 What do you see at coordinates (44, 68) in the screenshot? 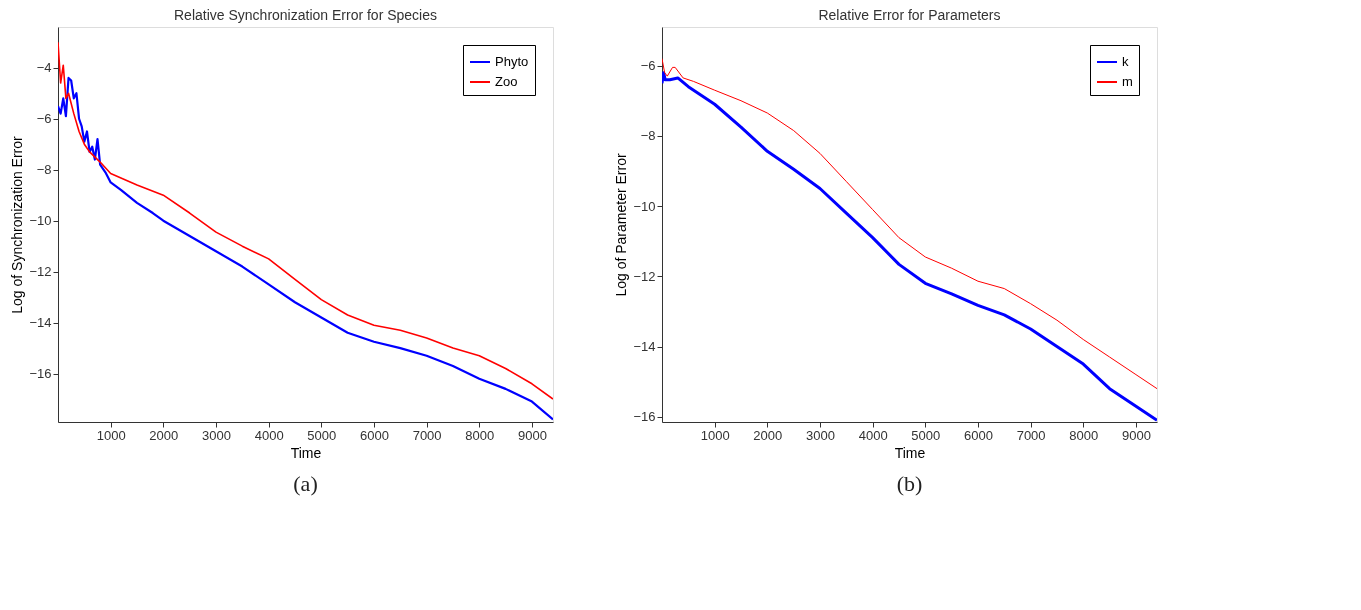
I see `y-tick-label: −4` at bounding box center [44, 68].